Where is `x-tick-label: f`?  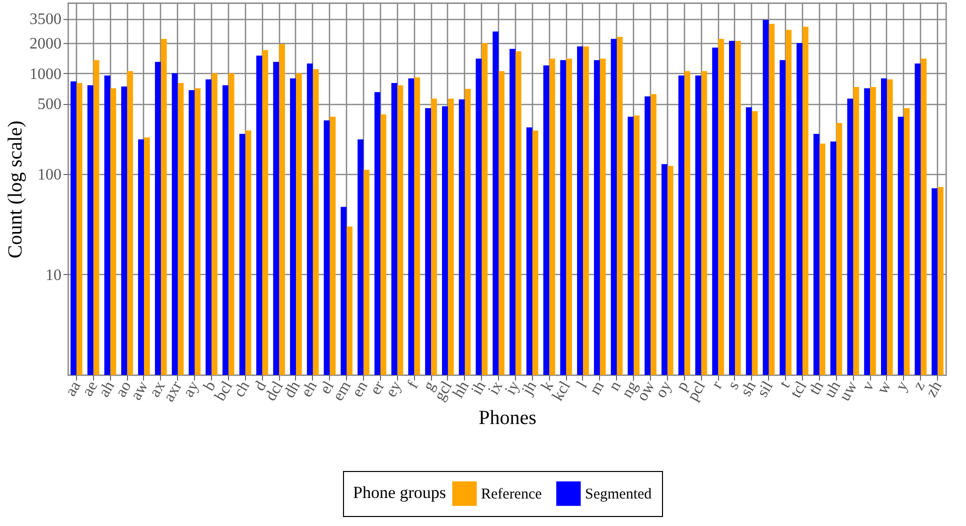
x-tick-label: f is located at coordinates (413, 385).